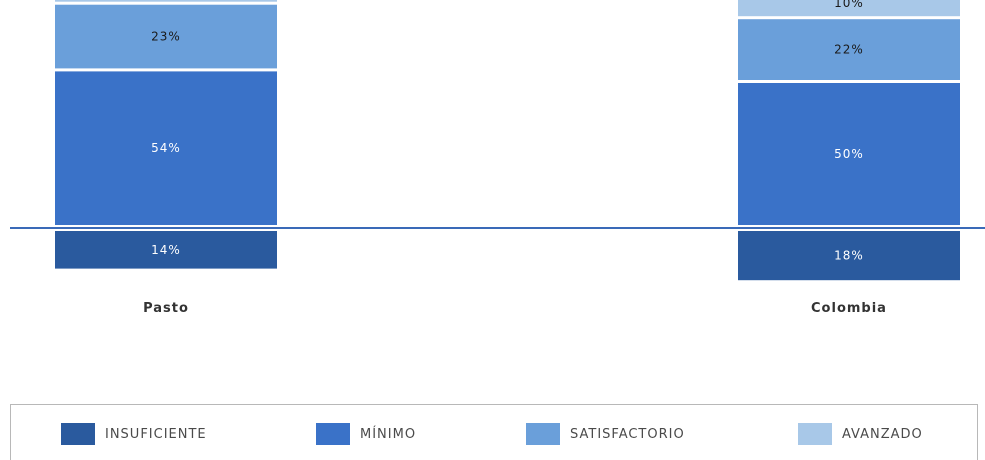 Image resolution: width=985 pixels, height=460 pixels. I want to click on value-label-minimo-colombia: 50%, so click(849, 154).